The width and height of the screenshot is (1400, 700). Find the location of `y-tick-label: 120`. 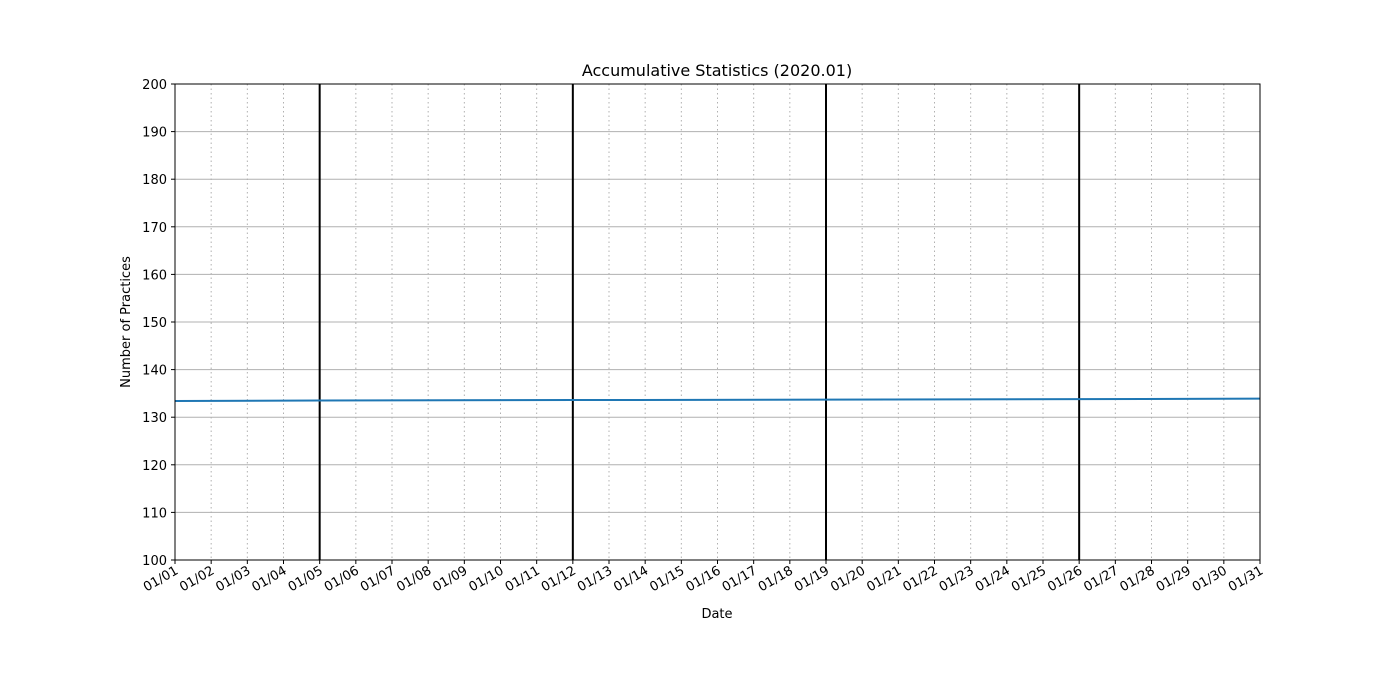

y-tick-label: 120 is located at coordinates (154, 466).